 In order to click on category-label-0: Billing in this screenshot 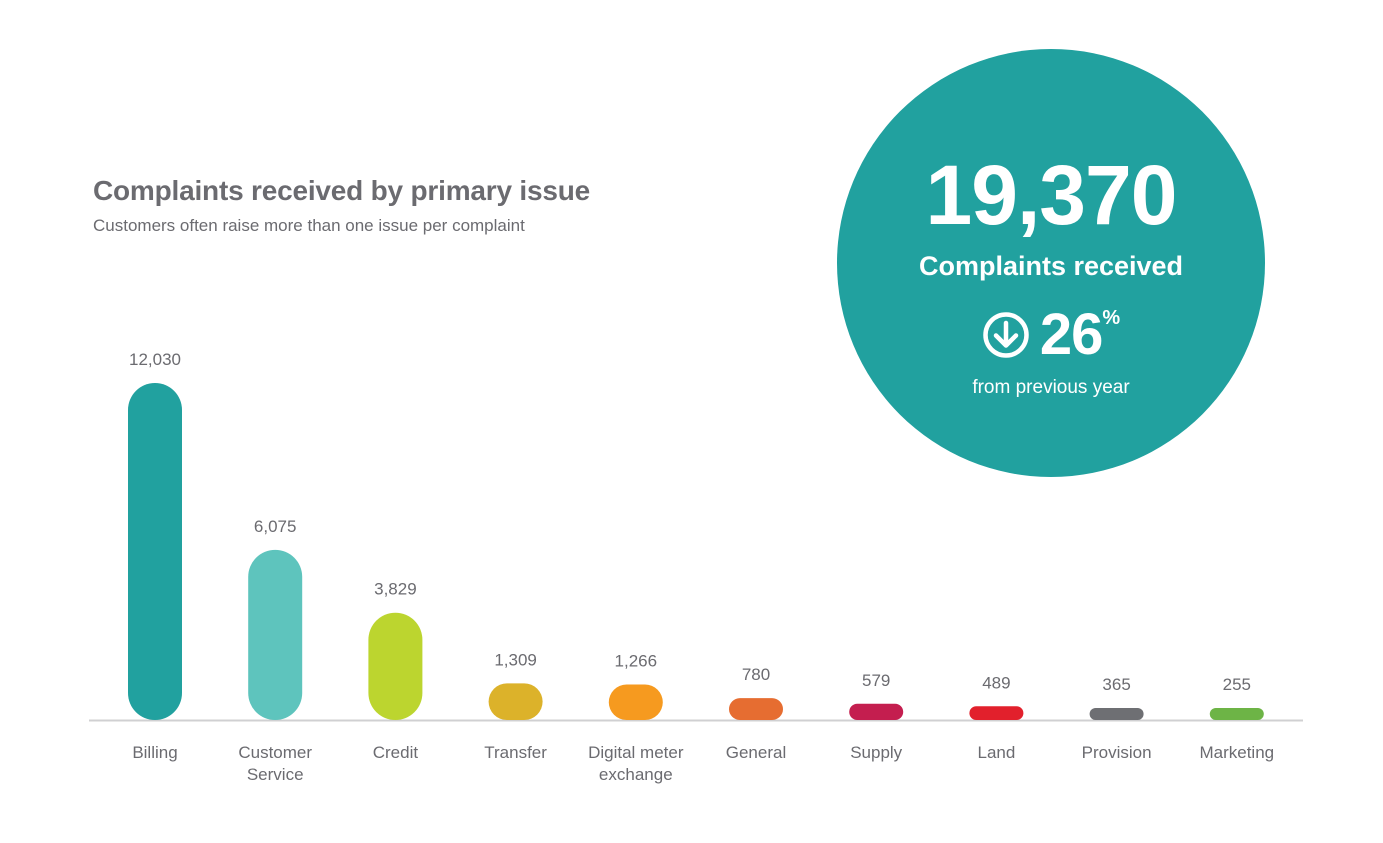, I will do `click(154, 752)`.